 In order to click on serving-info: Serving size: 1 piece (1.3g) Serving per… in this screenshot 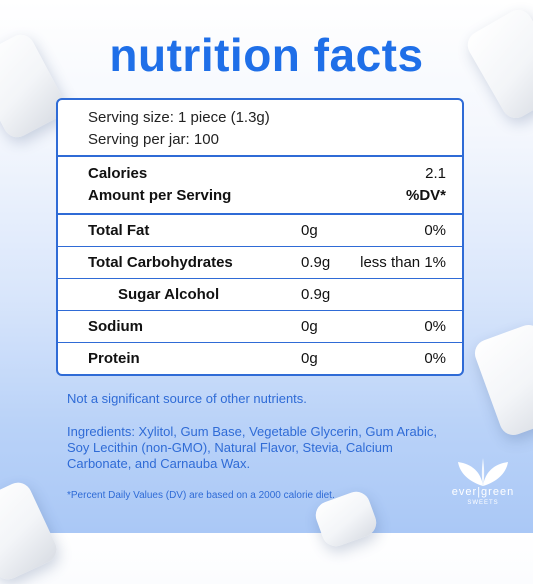, I will do `click(260, 127)`.